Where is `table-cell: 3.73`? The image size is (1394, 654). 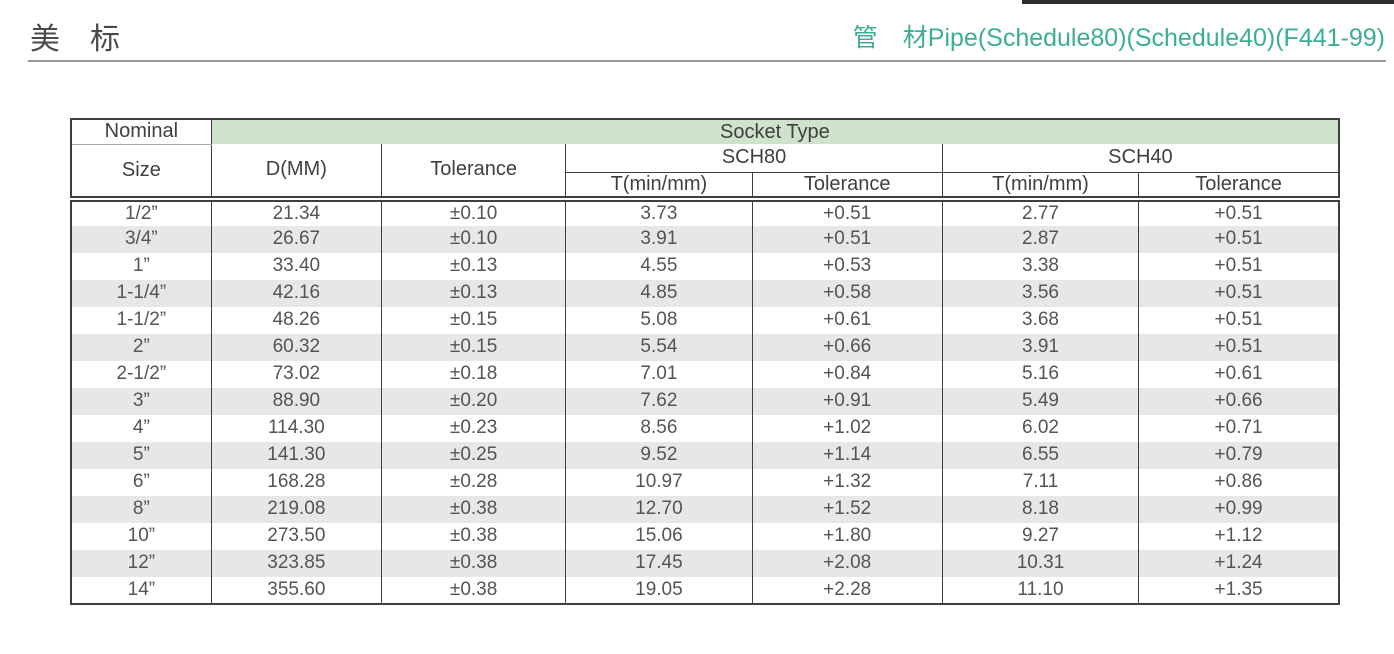 table-cell: 3.73 is located at coordinates (659, 212).